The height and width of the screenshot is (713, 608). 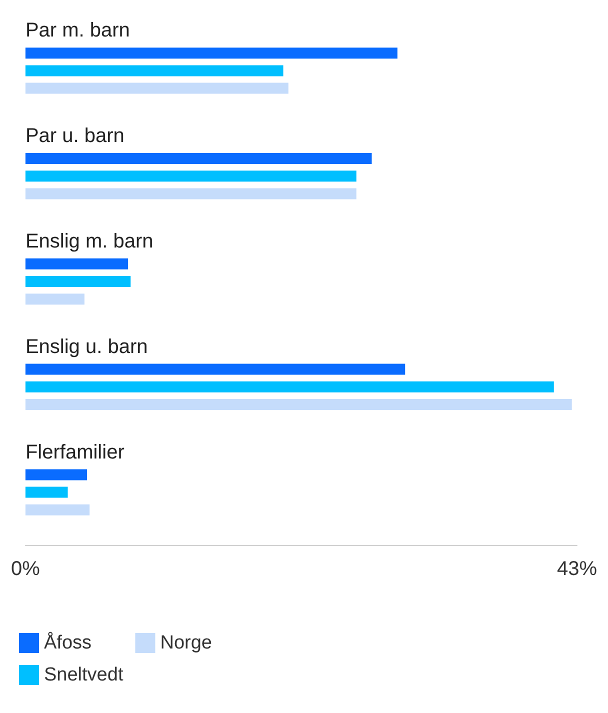 I want to click on x-tick-label: 43%, so click(x=577, y=569).